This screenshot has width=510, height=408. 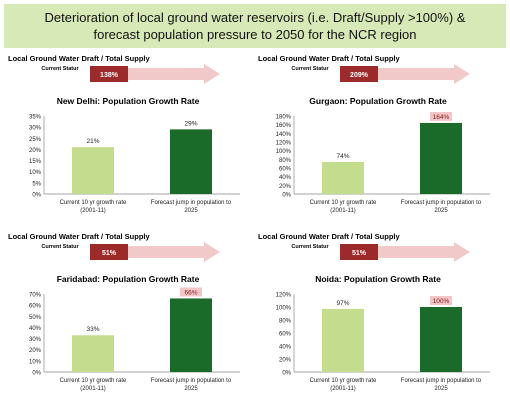 What do you see at coordinates (284, 144) in the screenshot?
I see `y-tick-label: 120%` at bounding box center [284, 144].